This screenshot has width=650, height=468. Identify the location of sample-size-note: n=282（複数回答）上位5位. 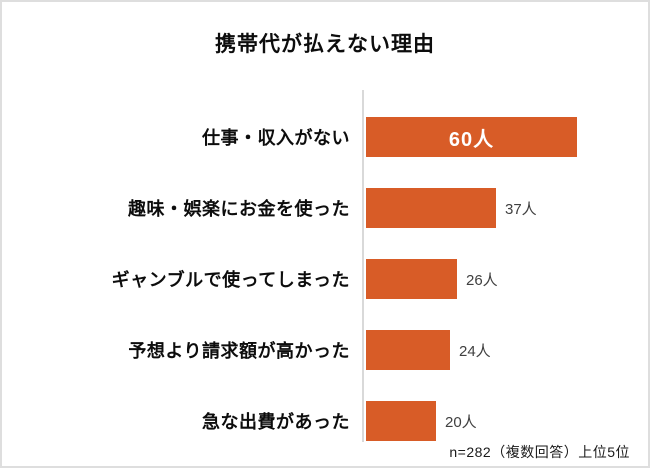
(539, 452).